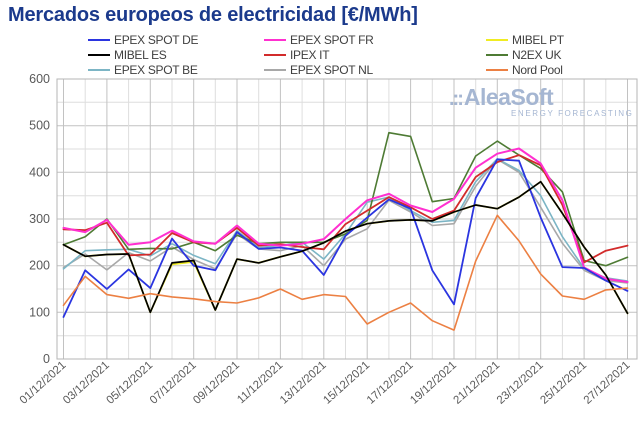 The image size is (640, 446). What do you see at coordinates (39, 219) in the screenshot?
I see `y-tick-label: 300` at bounding box center [39, 219].